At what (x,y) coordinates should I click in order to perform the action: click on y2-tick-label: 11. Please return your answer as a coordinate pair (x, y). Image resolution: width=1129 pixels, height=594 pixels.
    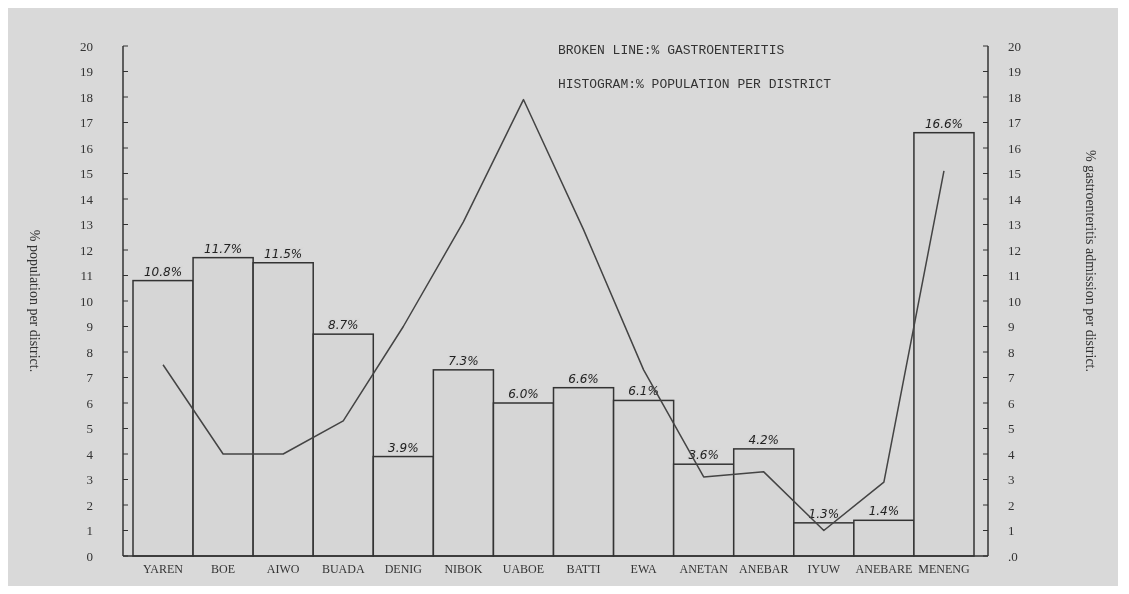
    Looking at the image, I should click on (1014, 276).